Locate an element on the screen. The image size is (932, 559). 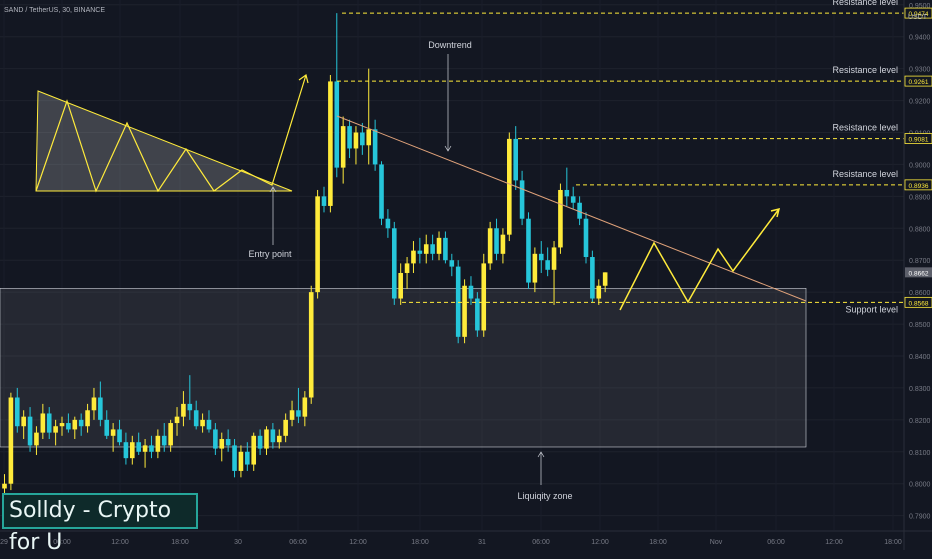
x-tick-label: Nov is located at coordinates (716, 542).